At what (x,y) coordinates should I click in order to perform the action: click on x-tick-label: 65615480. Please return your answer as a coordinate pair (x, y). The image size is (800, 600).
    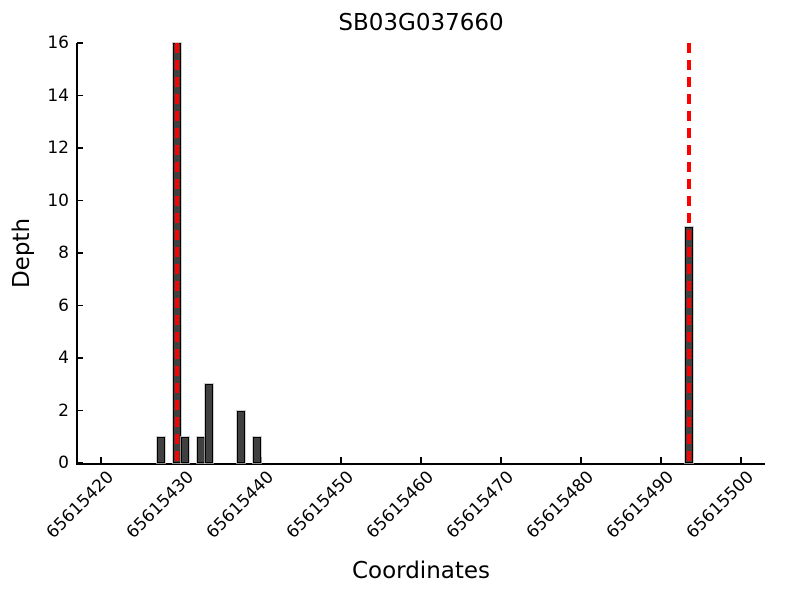
    Looking at the image, I should click on (561, 505).